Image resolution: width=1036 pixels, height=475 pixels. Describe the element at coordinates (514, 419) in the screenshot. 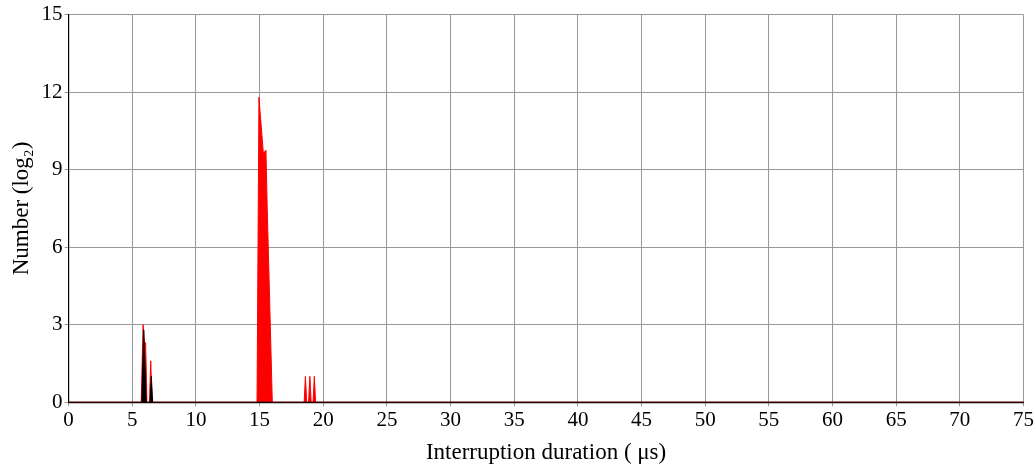

I see `x-tick-label: 35` at that location.